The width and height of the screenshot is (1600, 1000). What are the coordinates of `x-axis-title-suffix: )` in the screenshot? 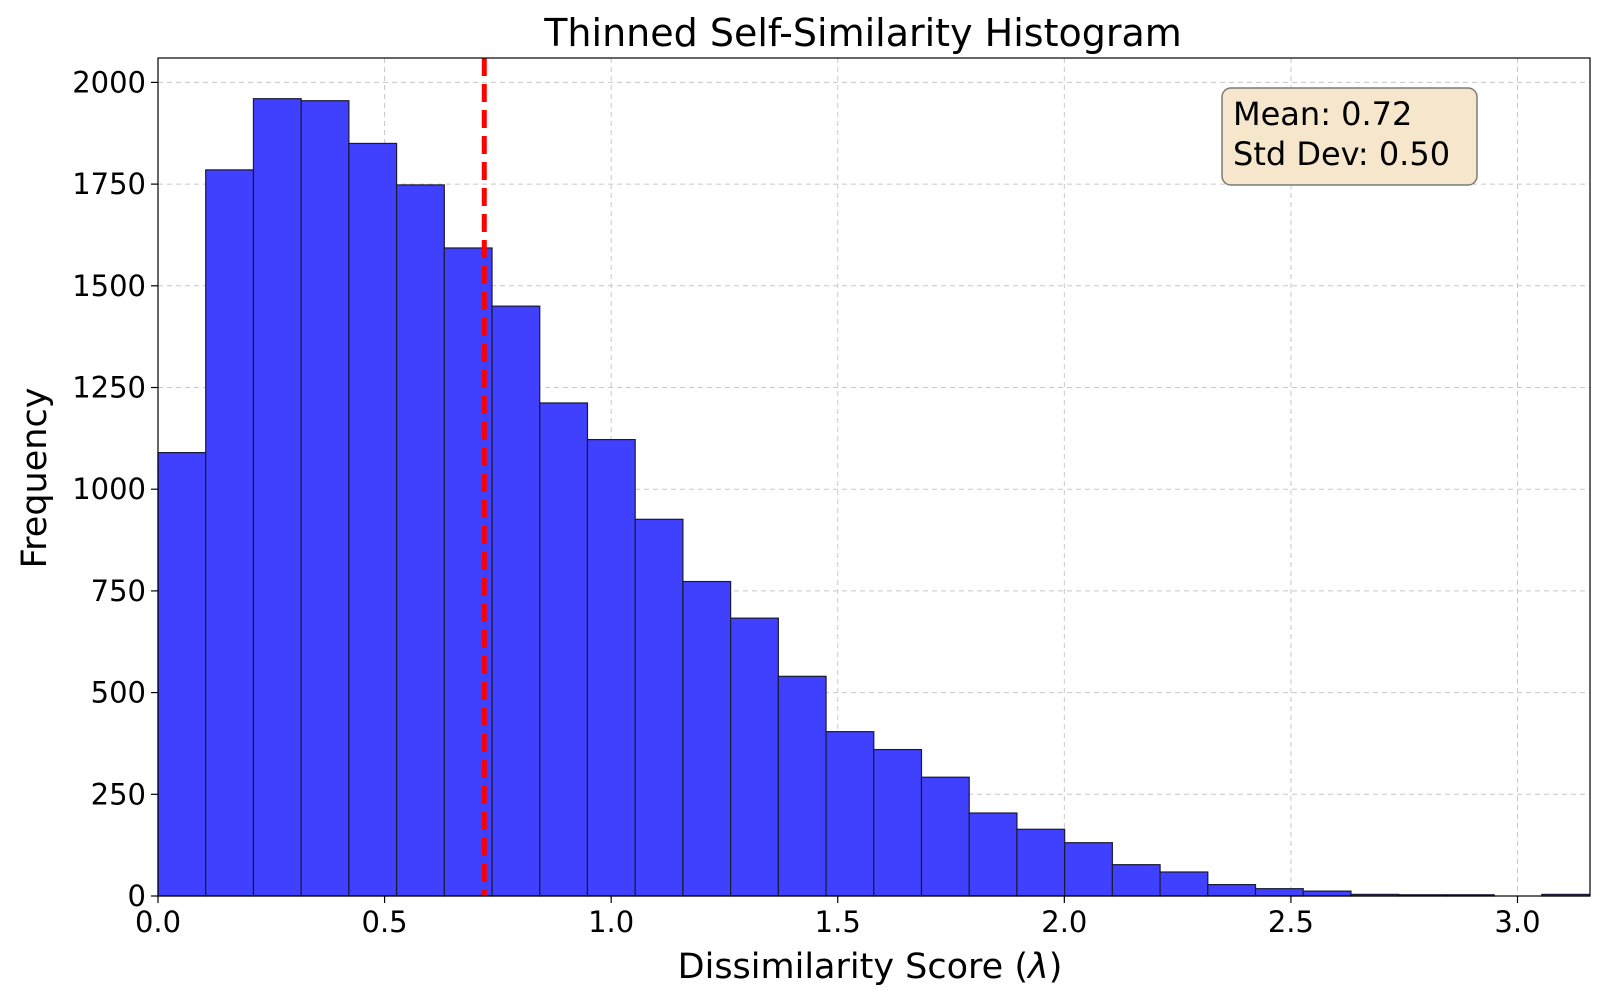 It's located at (1056, 967).